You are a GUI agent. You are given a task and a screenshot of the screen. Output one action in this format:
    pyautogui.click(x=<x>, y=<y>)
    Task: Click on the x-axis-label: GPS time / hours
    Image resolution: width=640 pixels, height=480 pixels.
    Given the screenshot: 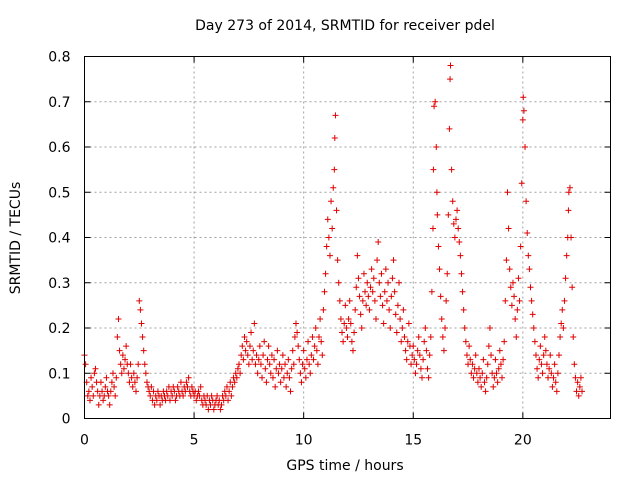 What is the action you would take?
    pyautogui.click(x=344, y=466)
    